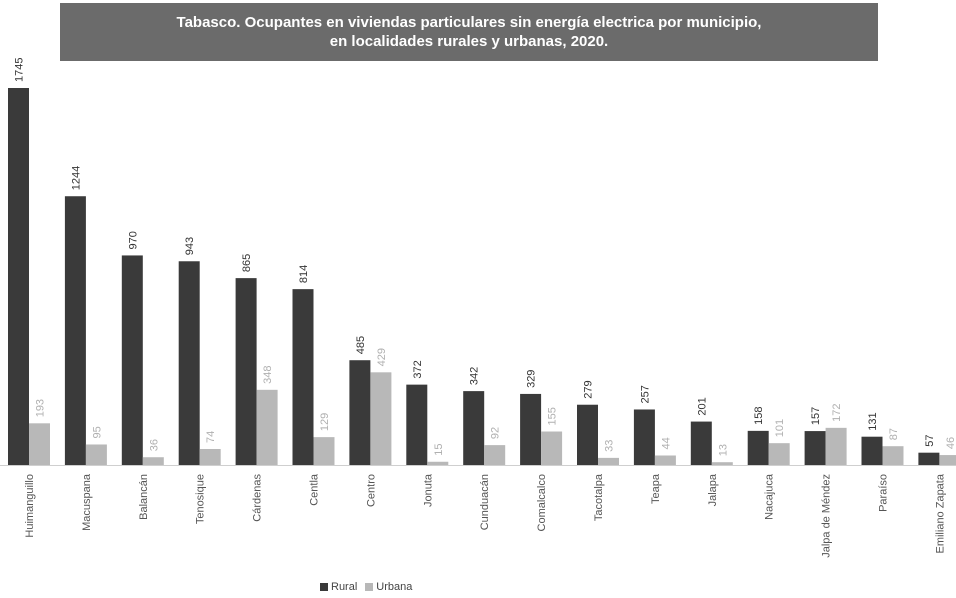  What do you see at coordinates (325, 422) in the screenshot?
I see `data-label-urbana-5: 129` at bounding box center [325, 422].